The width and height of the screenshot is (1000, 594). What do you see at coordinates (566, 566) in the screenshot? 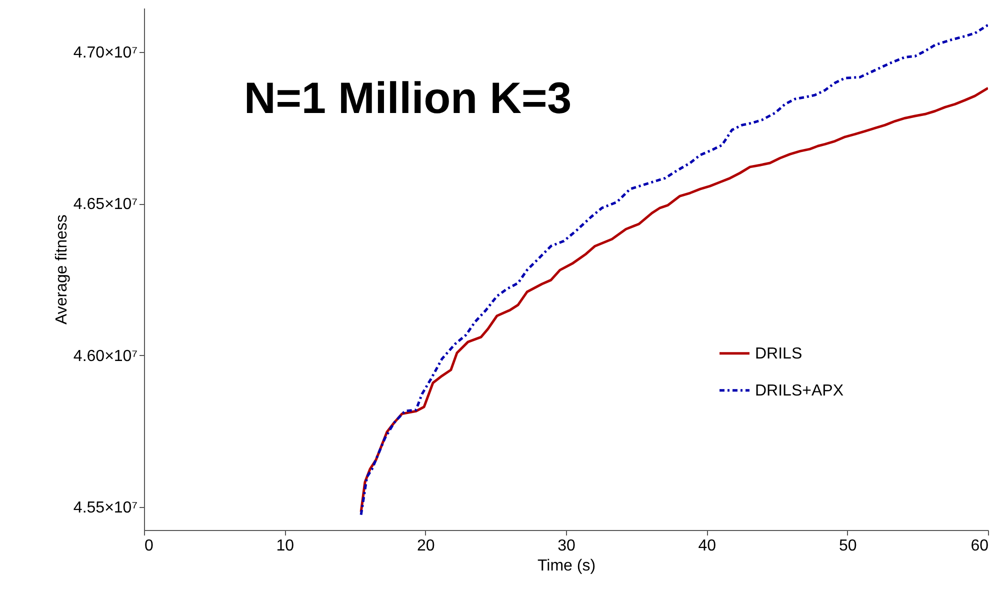
I see `x-axis-title: Time (s)` at bounding box center [566, 566].